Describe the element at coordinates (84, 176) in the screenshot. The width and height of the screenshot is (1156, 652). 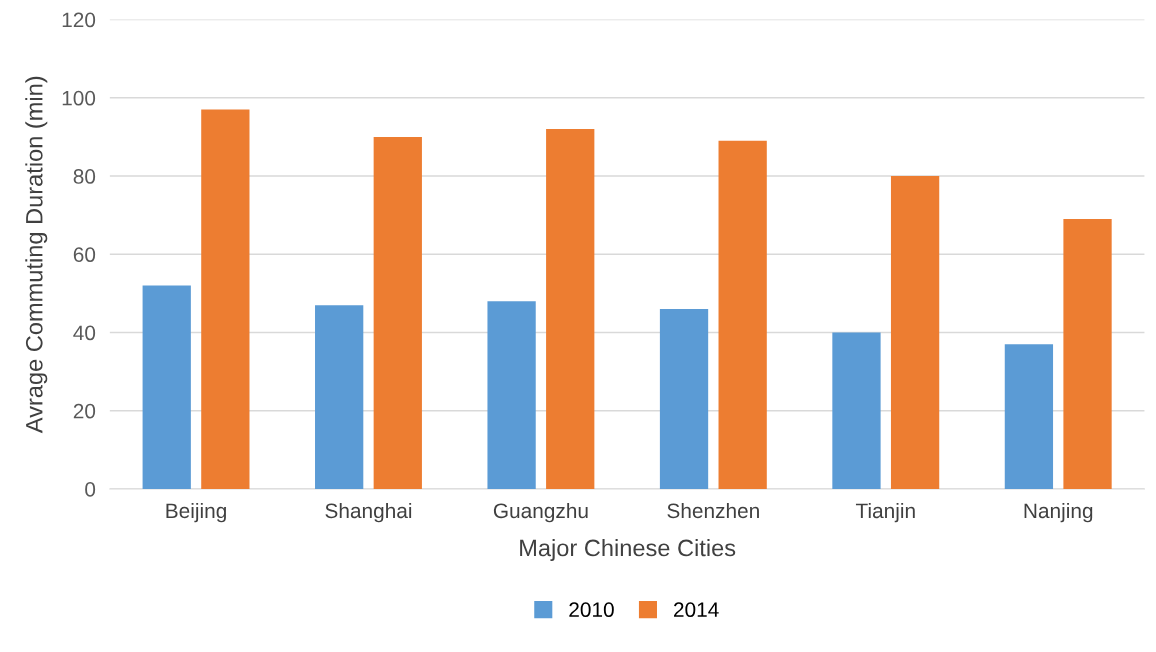
I see `y-tick-label: 80` at that location.